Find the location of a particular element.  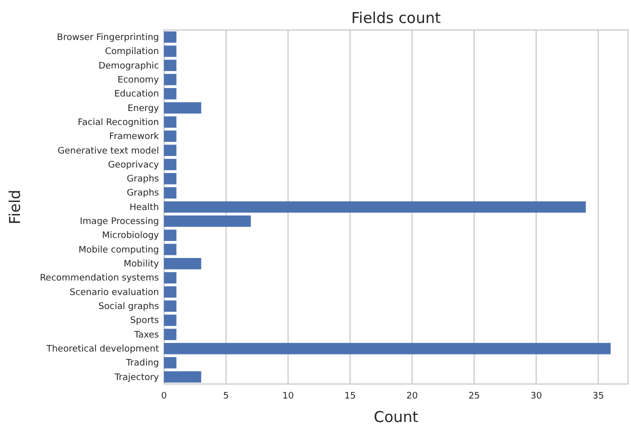

y-tick-label: Facial Recognition is located at coordinates (118, 123).